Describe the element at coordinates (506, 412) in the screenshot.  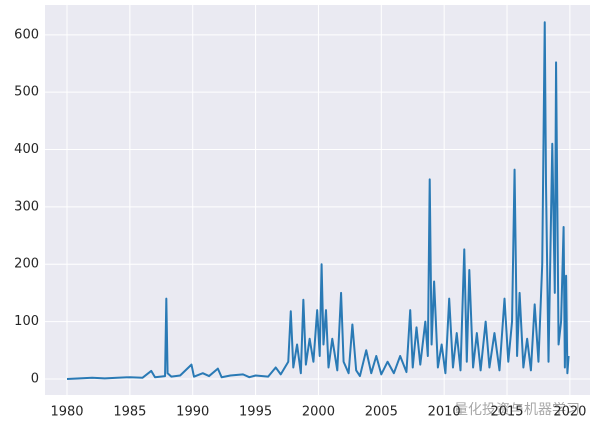
I see `x-tick-label: 2015` at that location.